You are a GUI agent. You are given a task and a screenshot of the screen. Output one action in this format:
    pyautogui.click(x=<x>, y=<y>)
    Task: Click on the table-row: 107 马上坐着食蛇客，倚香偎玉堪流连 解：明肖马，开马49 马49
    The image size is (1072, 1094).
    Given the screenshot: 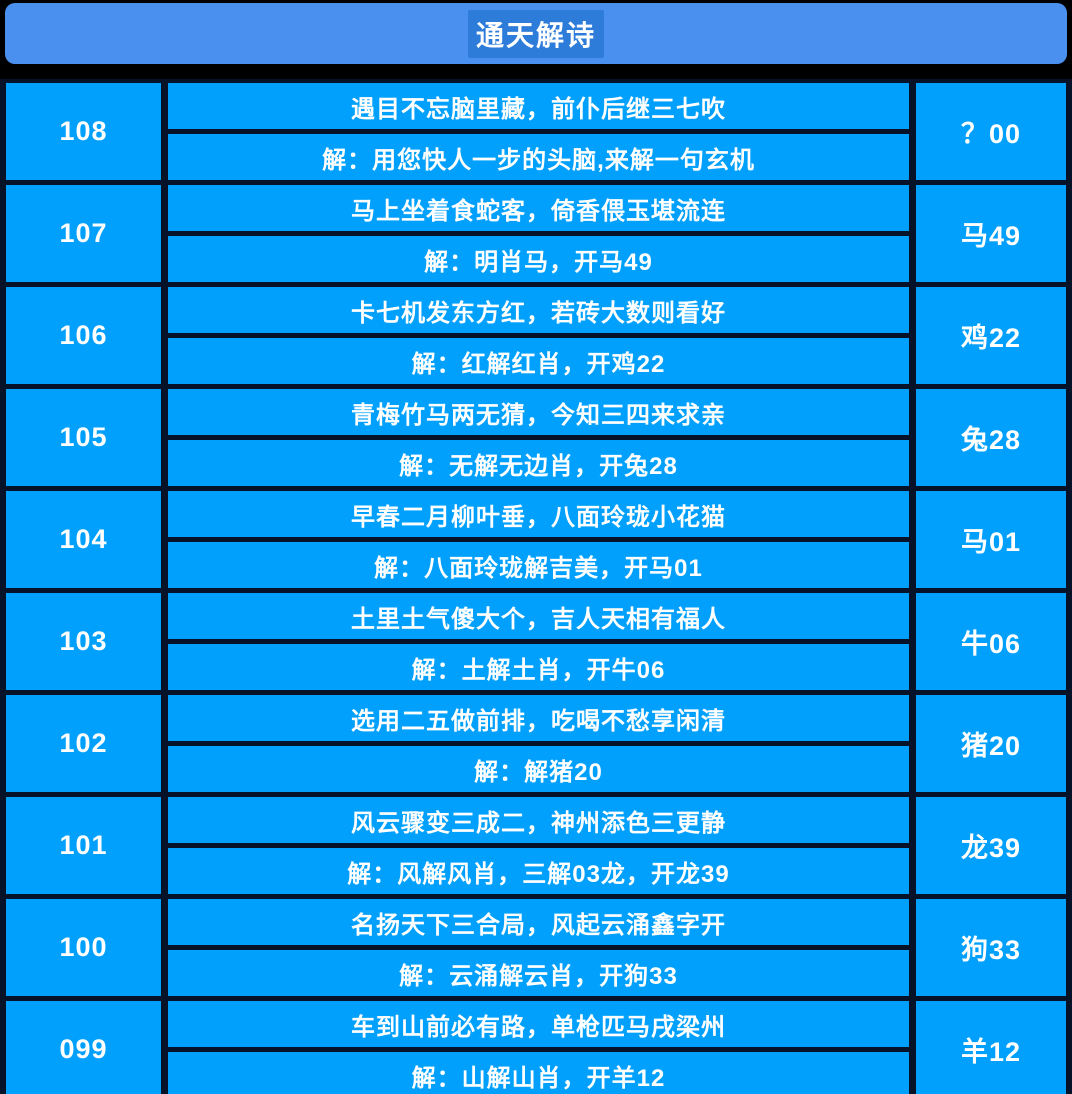 What is the action you would take?
    pyautogui.click(x=536, y=233)
    